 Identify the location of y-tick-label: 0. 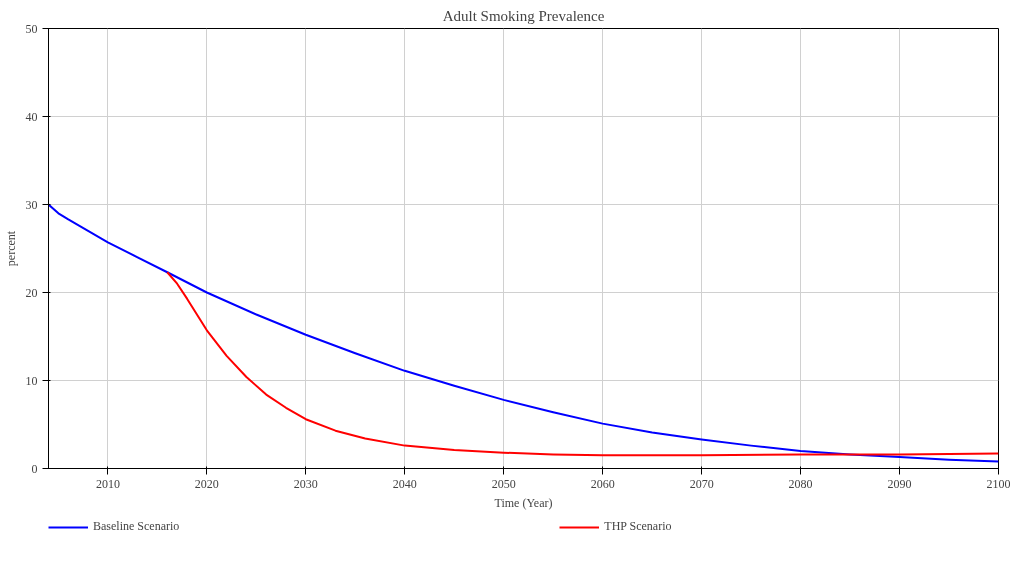
(34, 468).